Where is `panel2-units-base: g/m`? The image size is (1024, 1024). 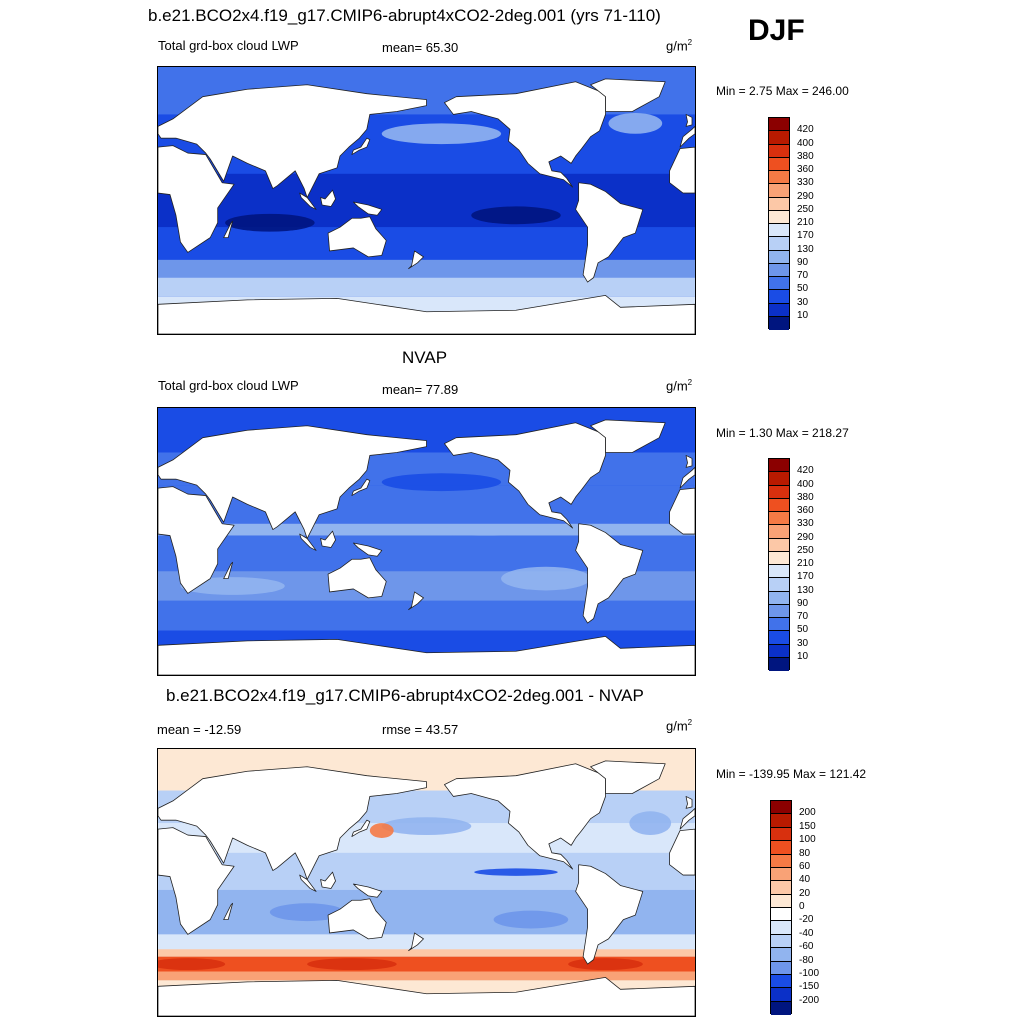
panel2-units-base: g/m is located at coordinates (677, 386).